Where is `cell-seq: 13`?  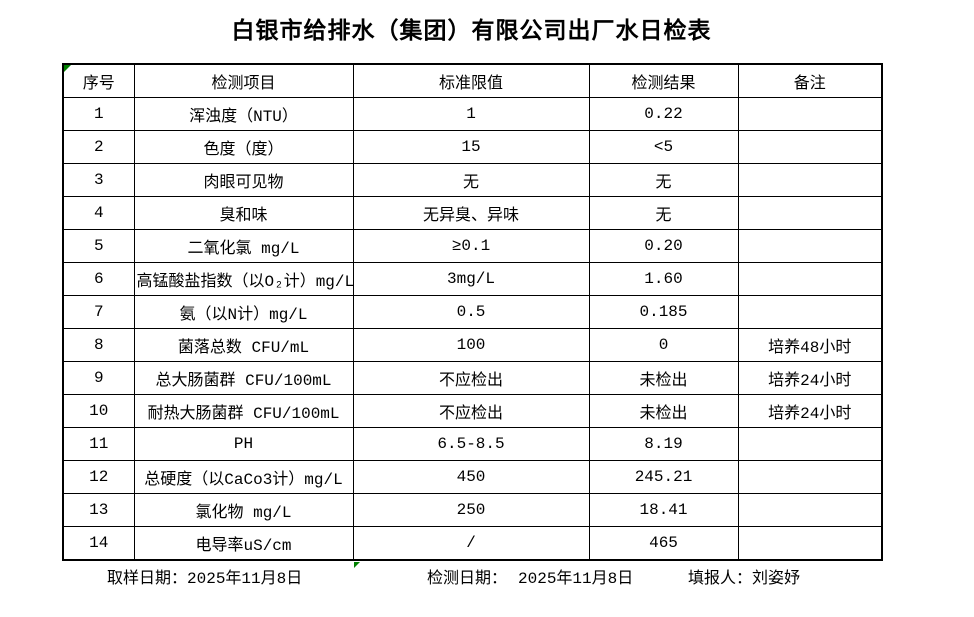 cell-seq: 13 is located at coordinates (98, 510).